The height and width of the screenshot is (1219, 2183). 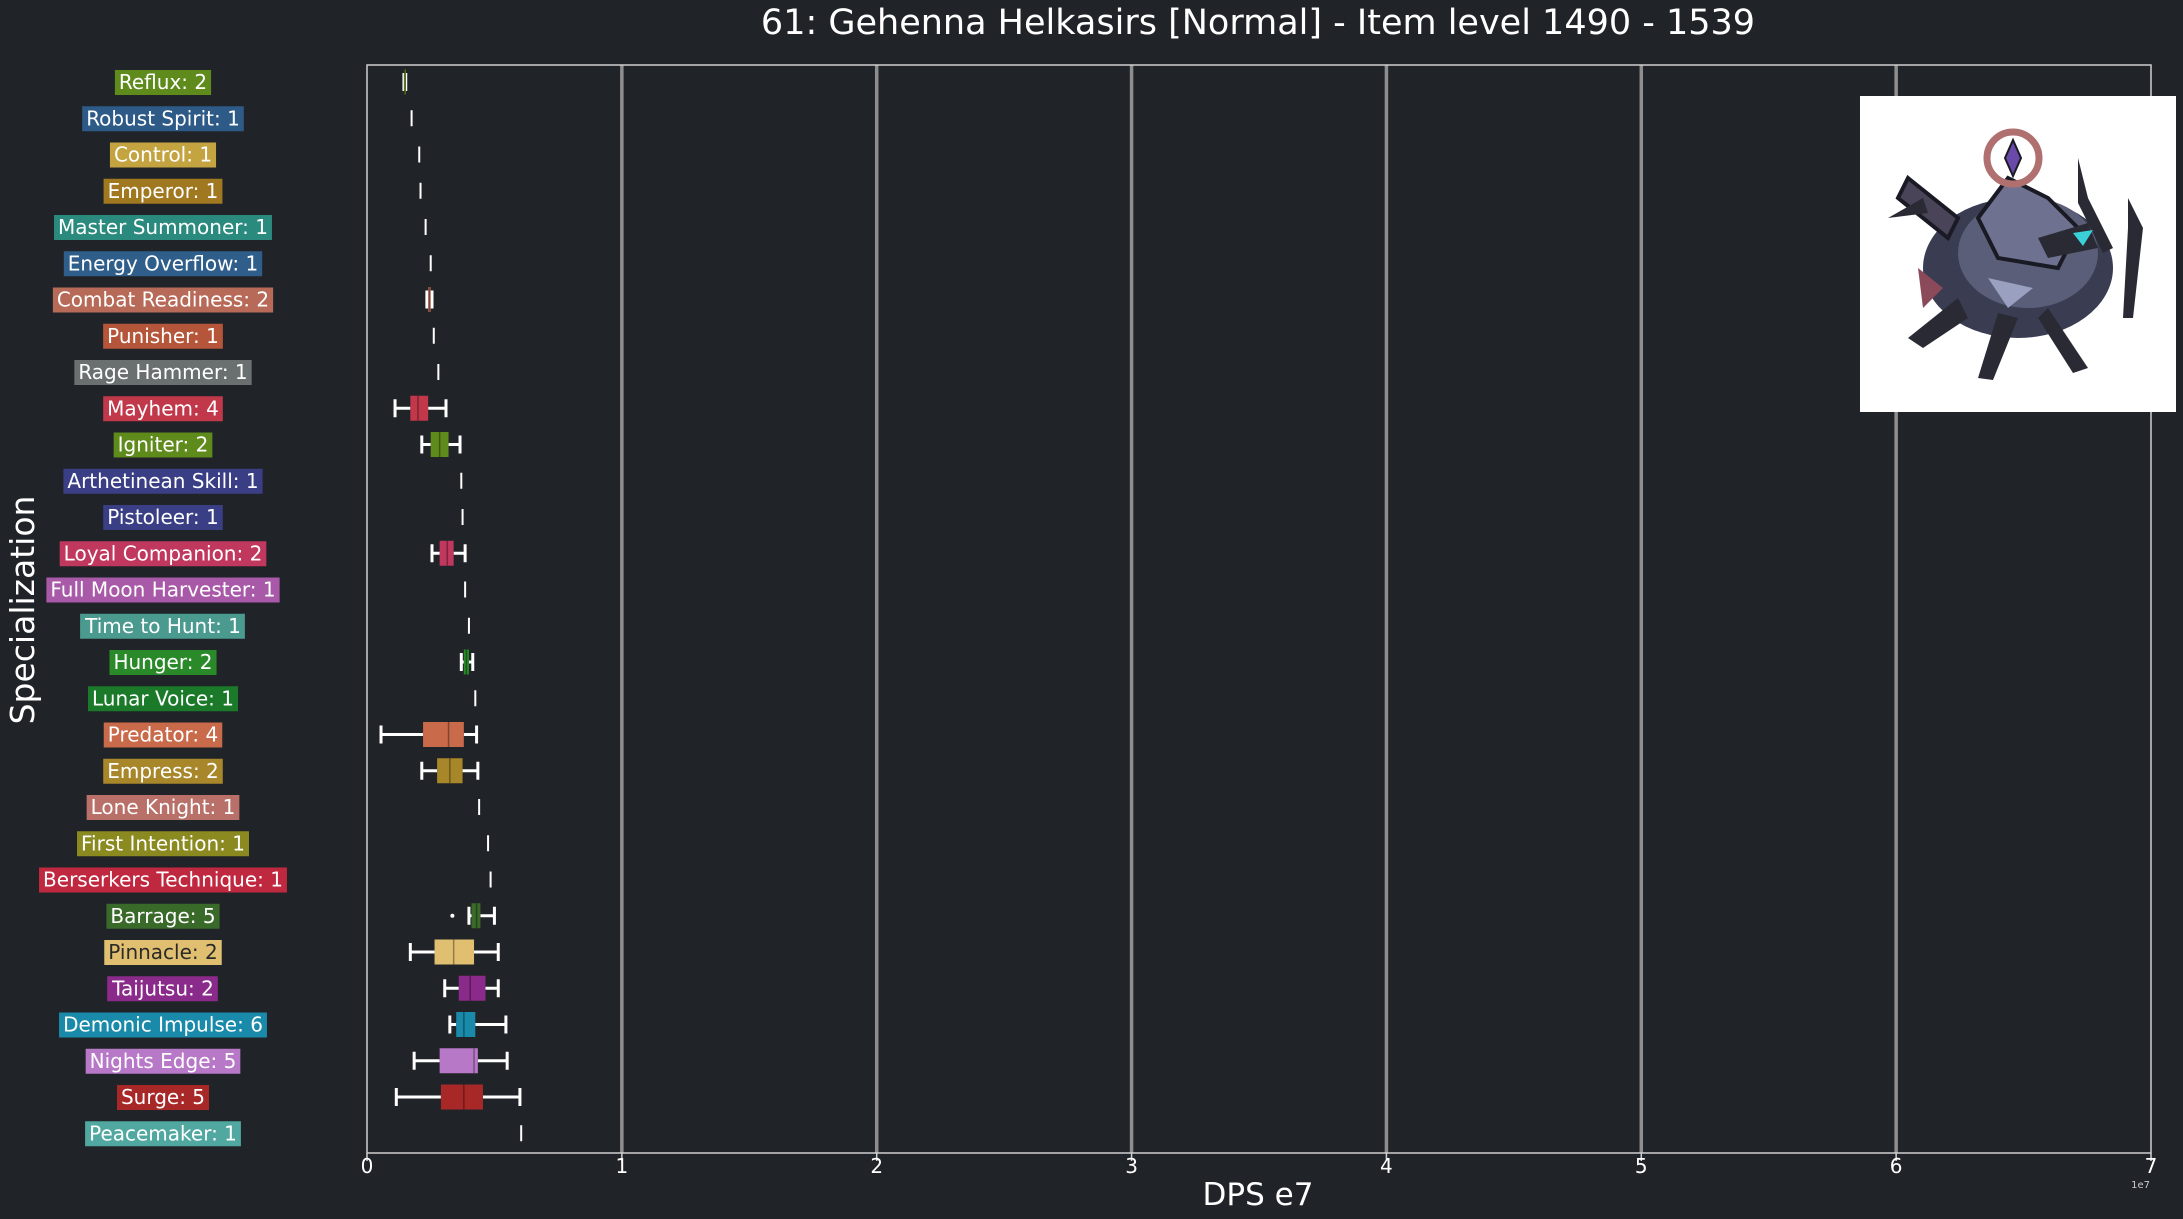 I want to click on category-label-text: Nights Edge: 5, so click(x=163, y=1061).